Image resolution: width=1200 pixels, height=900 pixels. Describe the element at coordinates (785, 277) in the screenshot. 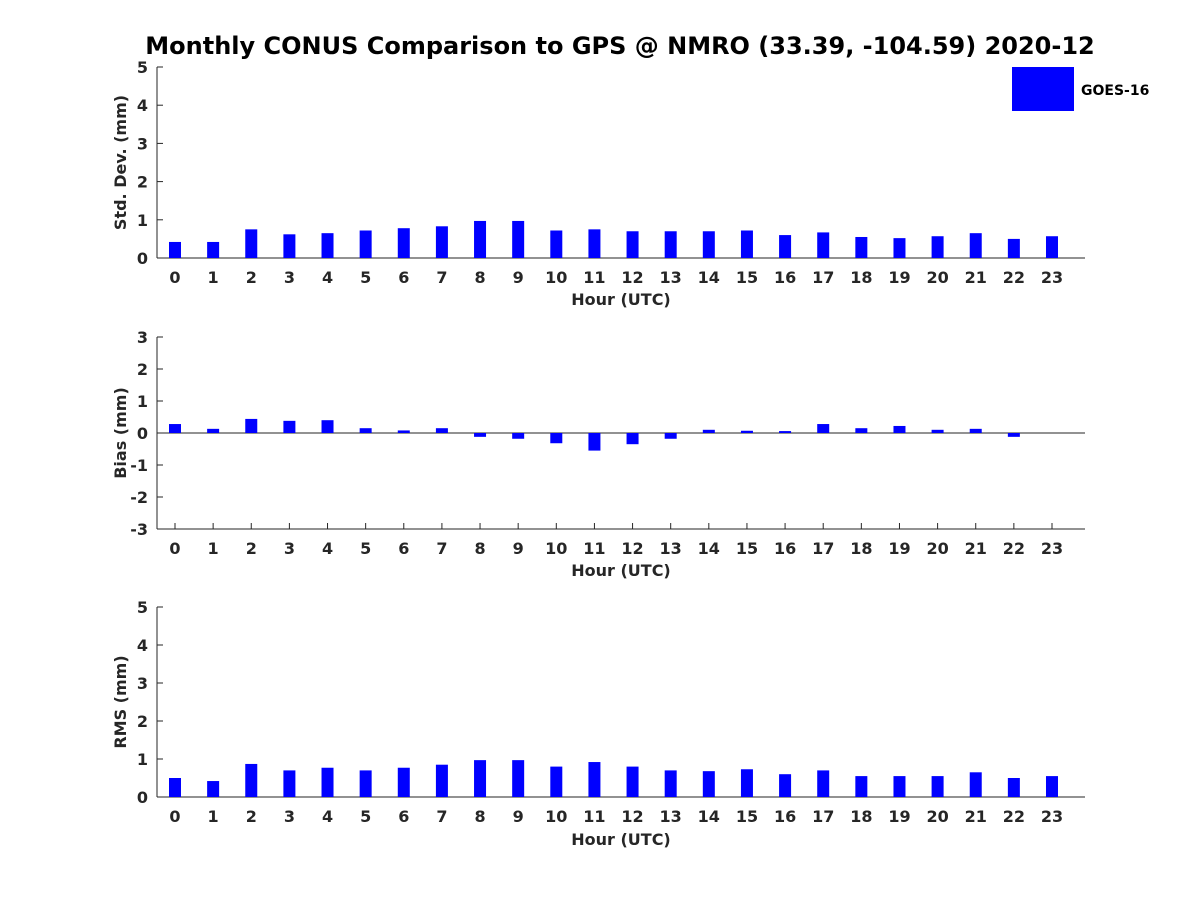

I see `std-dev-xtick-label: 16` at that location.